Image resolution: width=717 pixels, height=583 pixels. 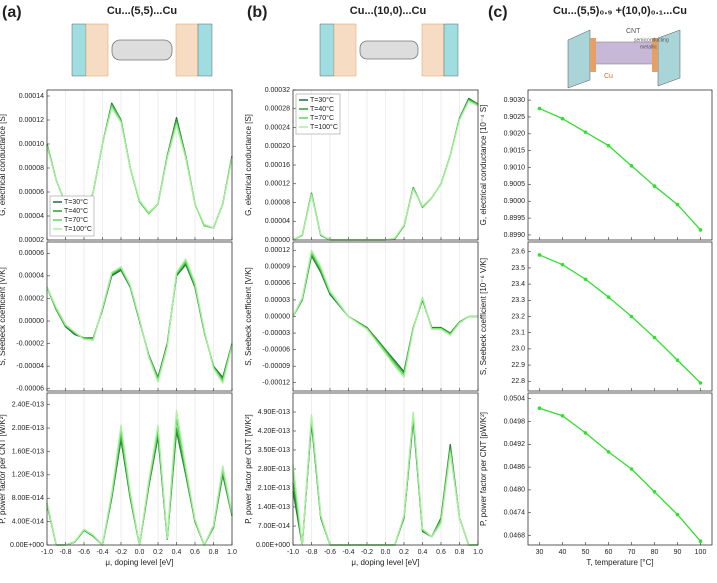 What do you see at coordinates (478, 552) in the screenshot?
I see `x-tick-label: 1.0` at bounding box center [478, 552].